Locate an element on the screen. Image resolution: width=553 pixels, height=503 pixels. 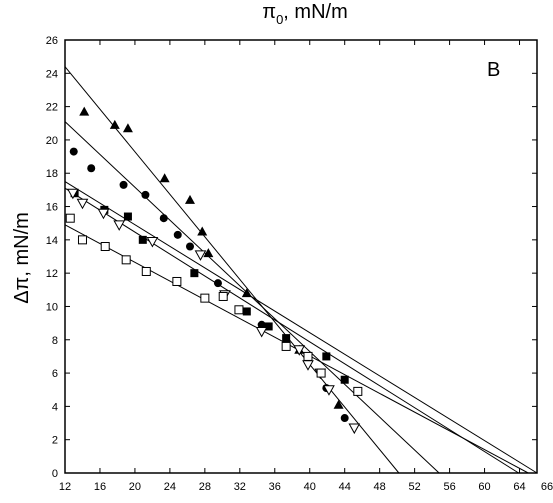
y-tick-label: 14 is located at coordinates (52, 241).